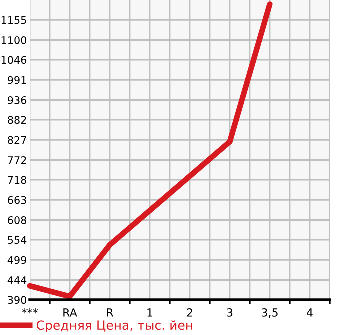 The width and height of the screenshot is (345, 335). Describe the element at coordinates (17, 100) in the screenshot. I see `y-tick-label: 936` at that location.